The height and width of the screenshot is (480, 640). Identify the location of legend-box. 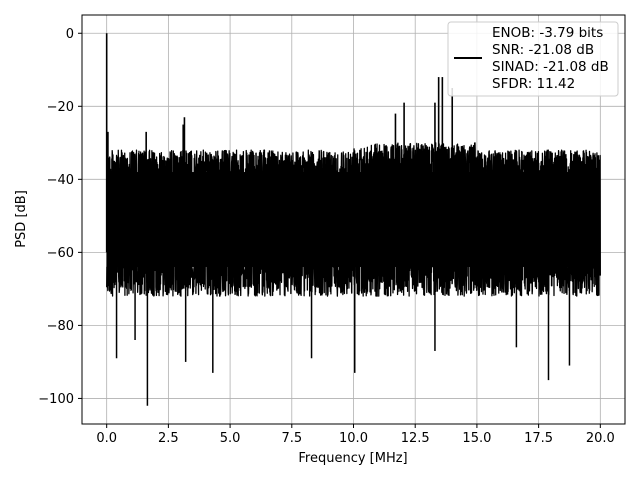
(533, 59).